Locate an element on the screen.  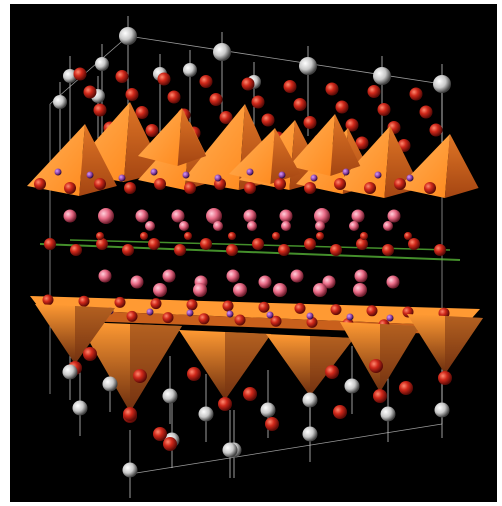
green-plane is located at coordinates (250, 252).